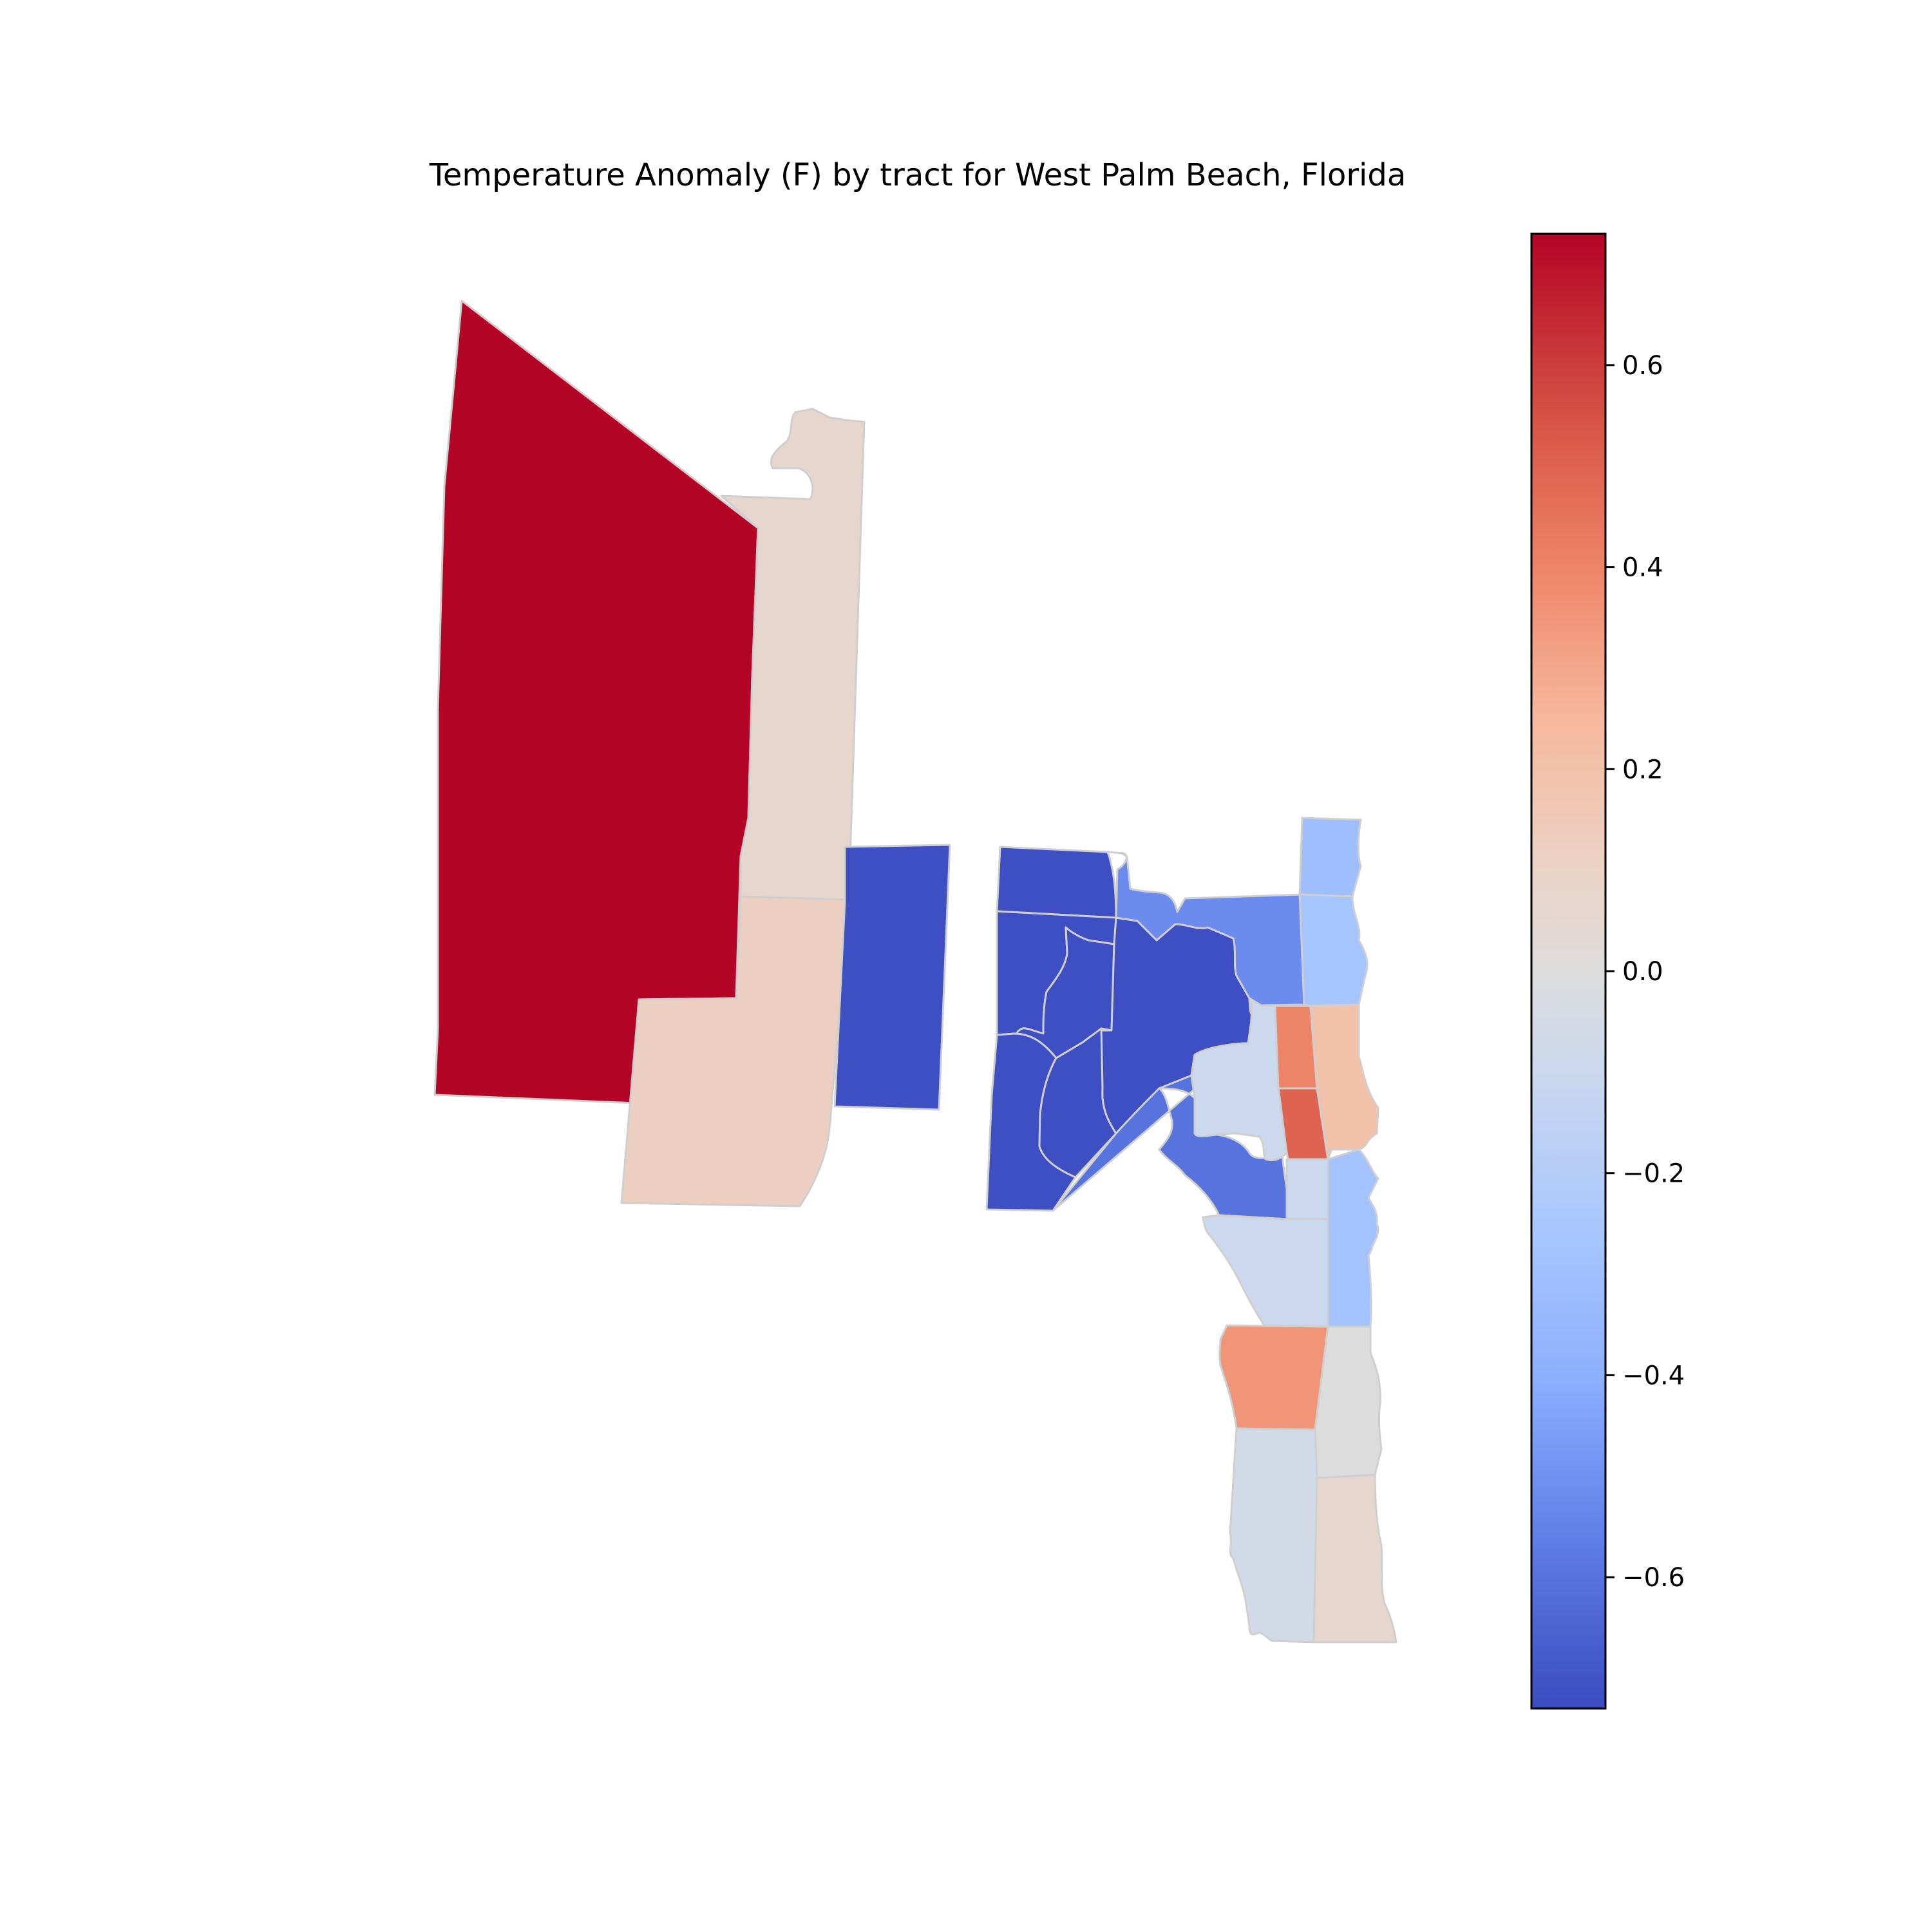 The image size is (1932, 1932). What do you see at coordinates (1653, 1376) in the screenshot?
I see `colorbar-tick-label: −0.4` at bounding box center [1653, 1376].